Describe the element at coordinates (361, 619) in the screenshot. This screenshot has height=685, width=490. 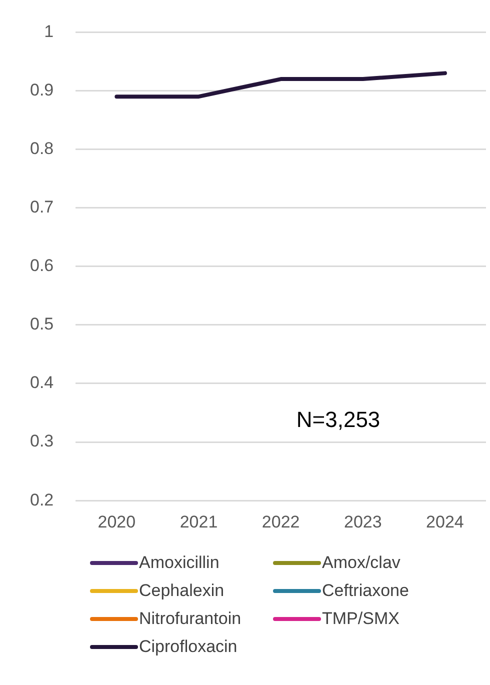
I see `legend-label: TMP/SMX` at that location.